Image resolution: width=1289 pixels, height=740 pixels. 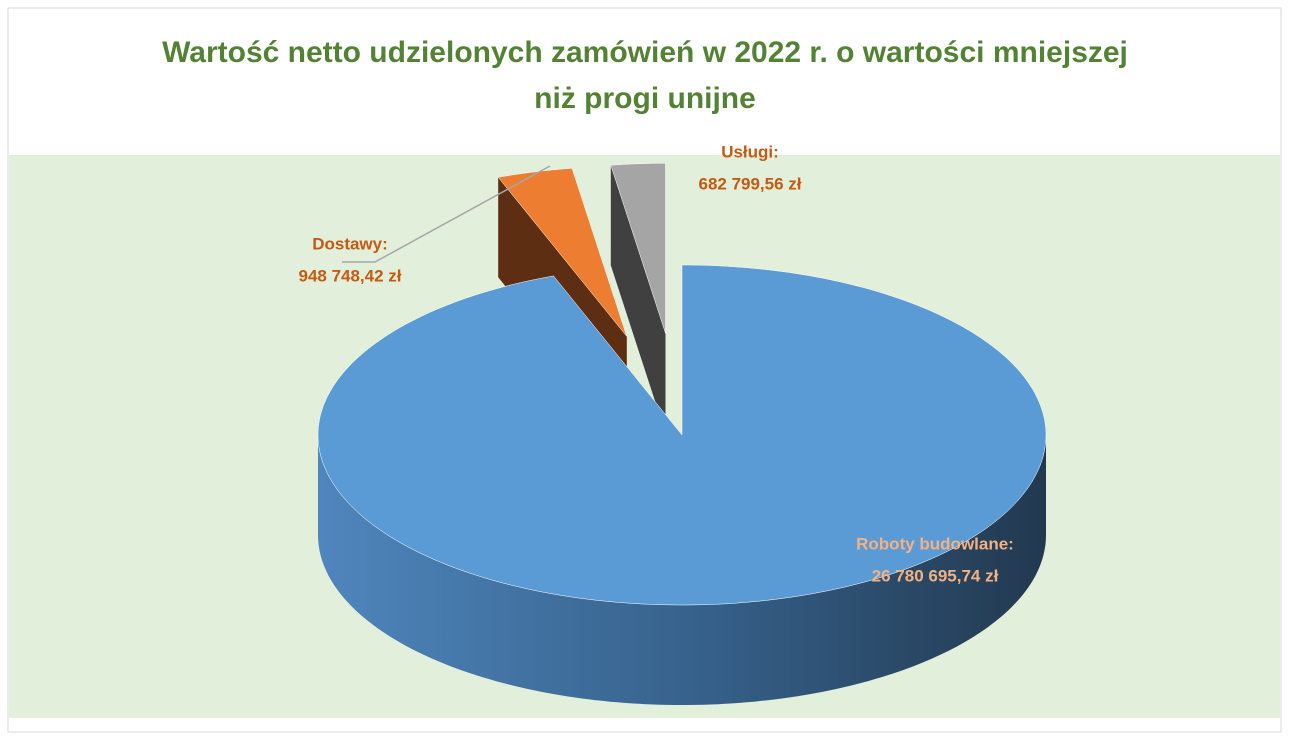 What do you see at coordinates (749, 183) in the screenshot?
I see `slice-label-value: 682 799,56 zł` at bounding box center [749, 183].